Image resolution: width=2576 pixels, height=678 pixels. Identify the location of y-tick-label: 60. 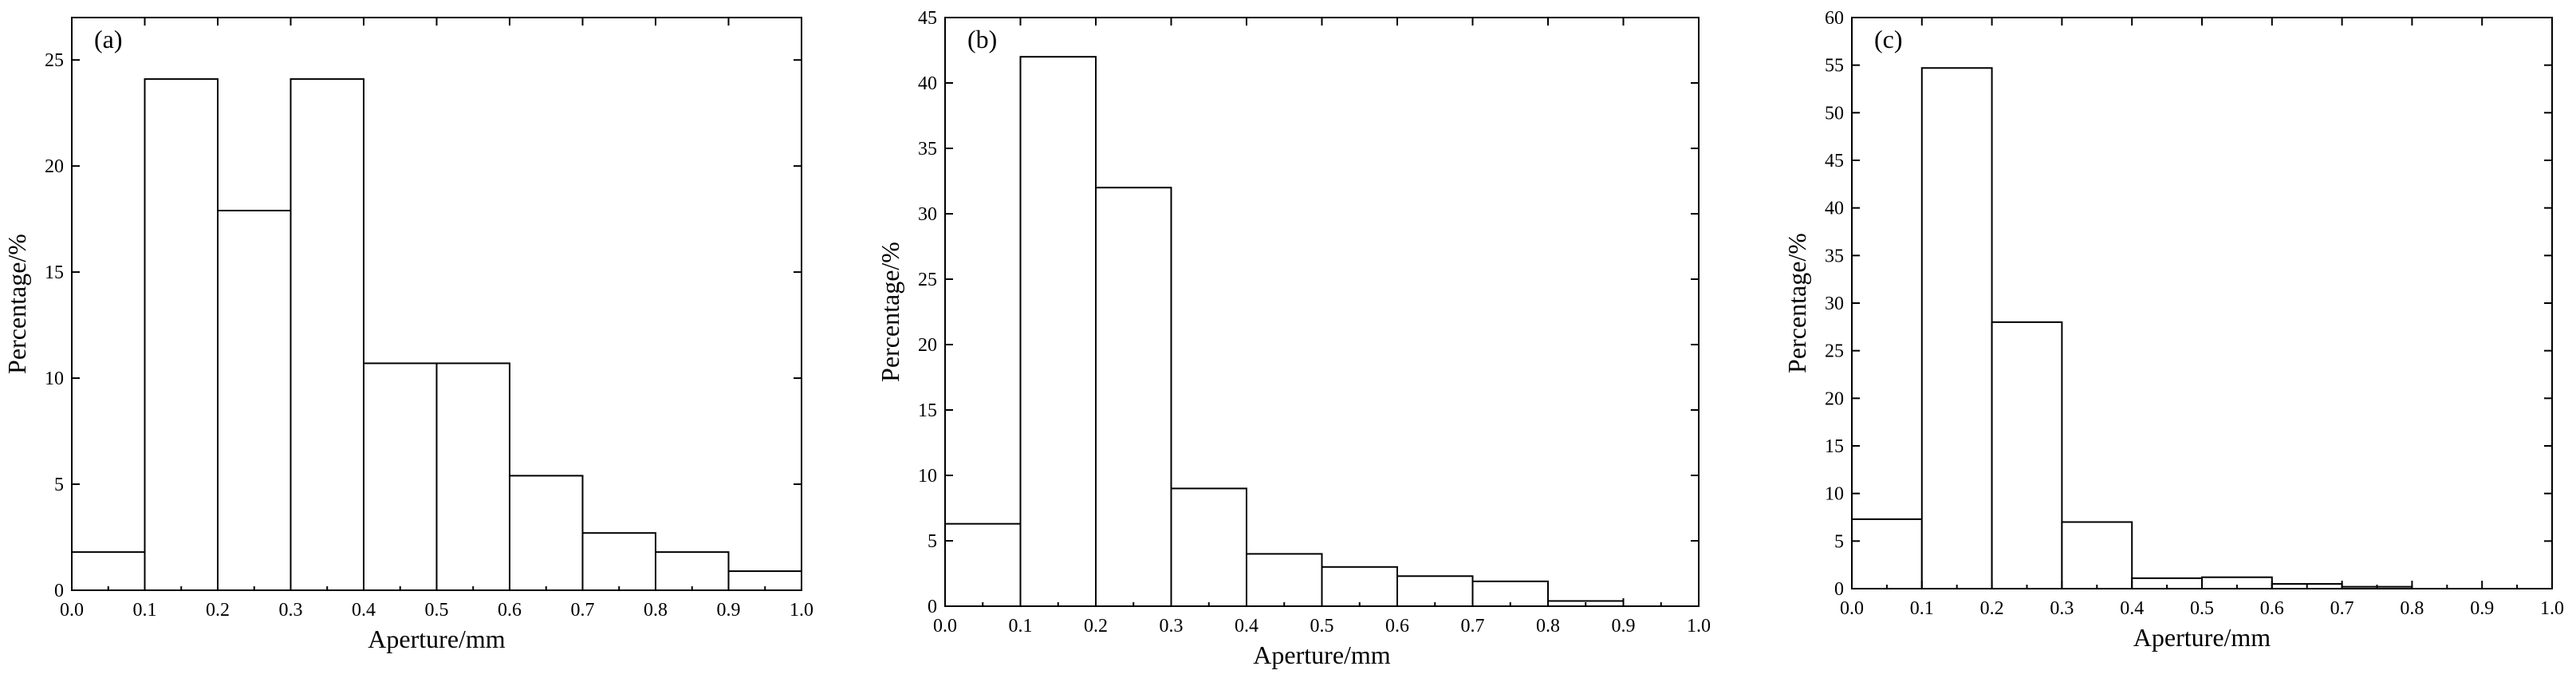
(1834, 18).